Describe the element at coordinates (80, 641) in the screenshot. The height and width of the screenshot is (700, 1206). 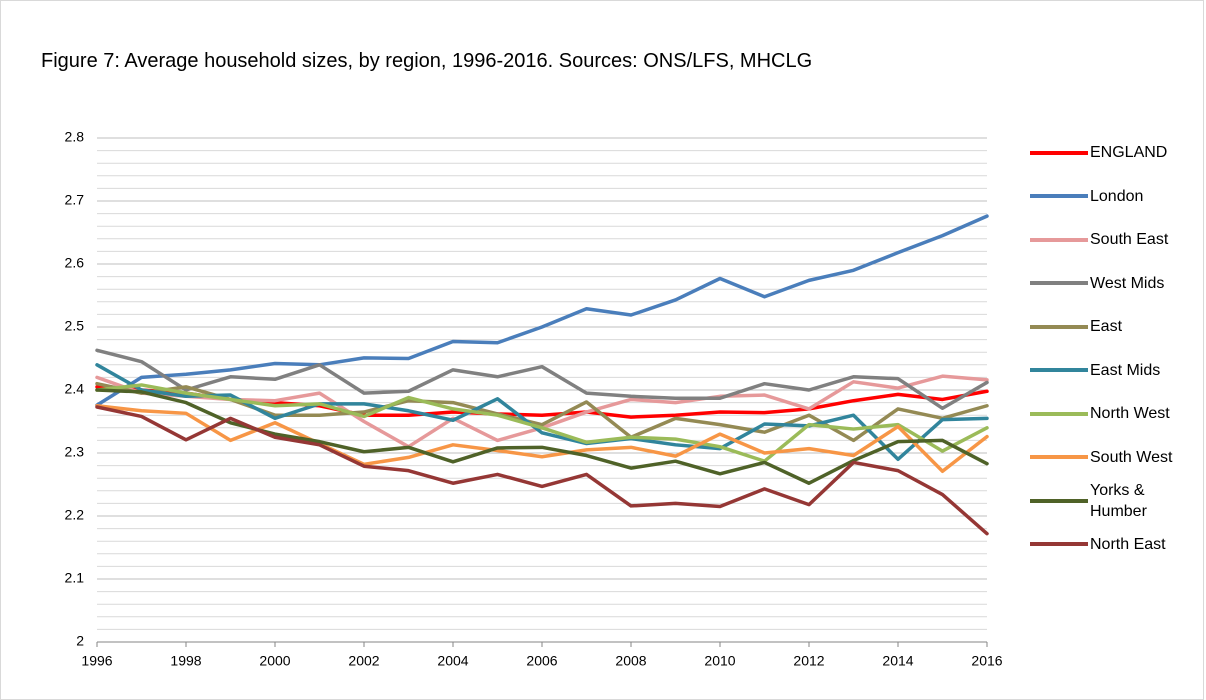
I see `y-tick-label: 2` at that location.